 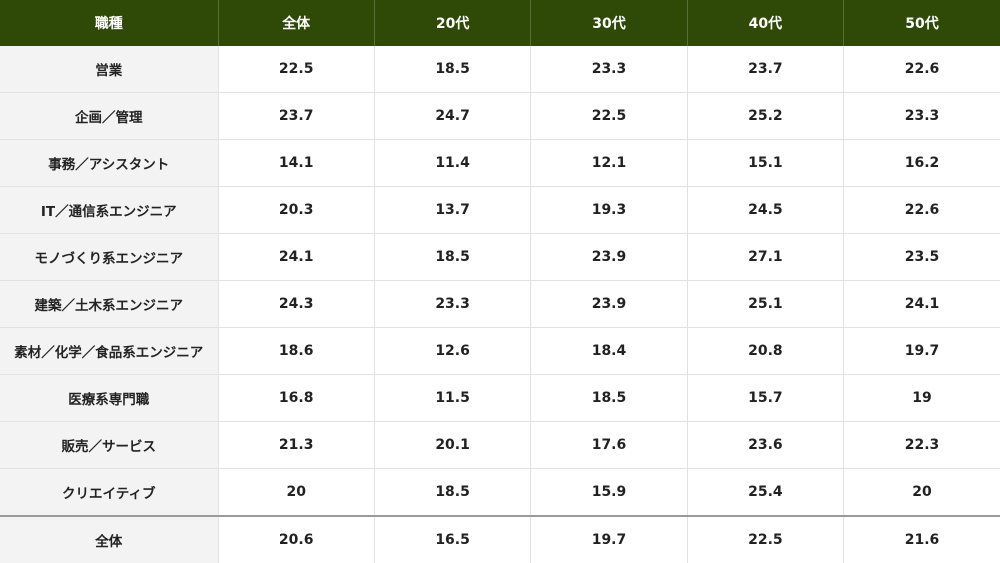 I want to click on table-row: IT／通信系エンジニア 20.3 13.7 19.3 24.5 22.6, so click(x=500, y=210).